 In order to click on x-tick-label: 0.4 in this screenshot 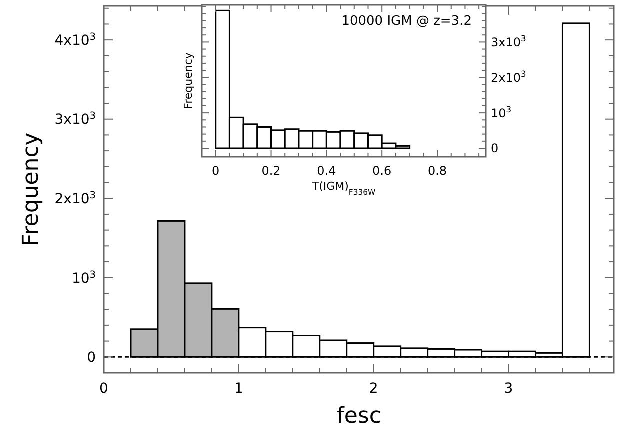, I will do `click(326, 171)`.